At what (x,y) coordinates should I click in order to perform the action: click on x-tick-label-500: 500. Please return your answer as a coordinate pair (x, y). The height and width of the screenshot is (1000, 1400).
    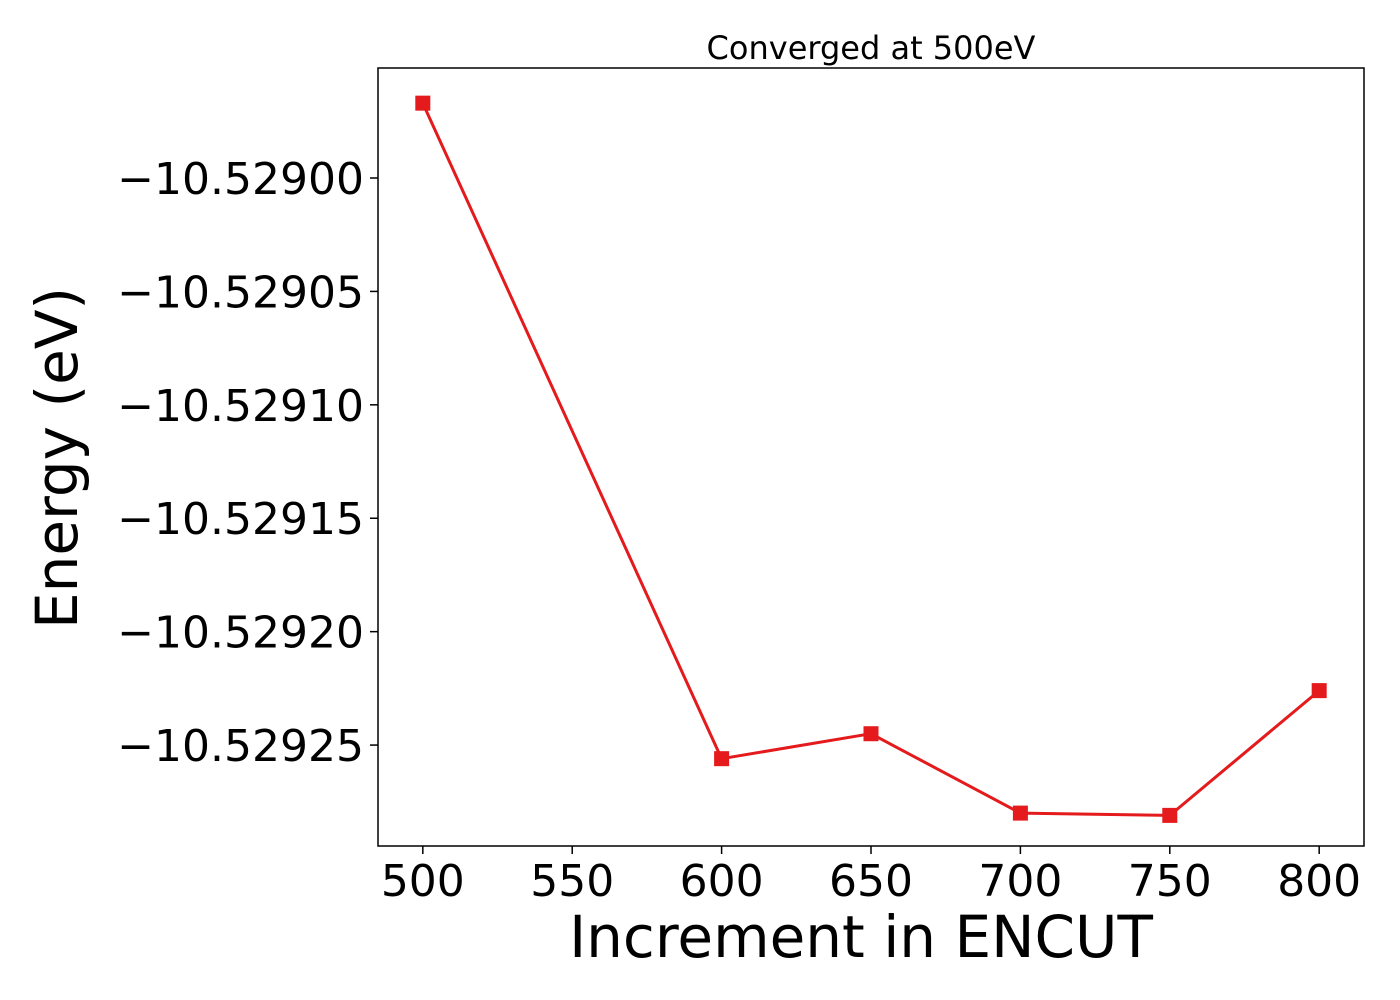
    Looking at the image, I should click on (423, 881).